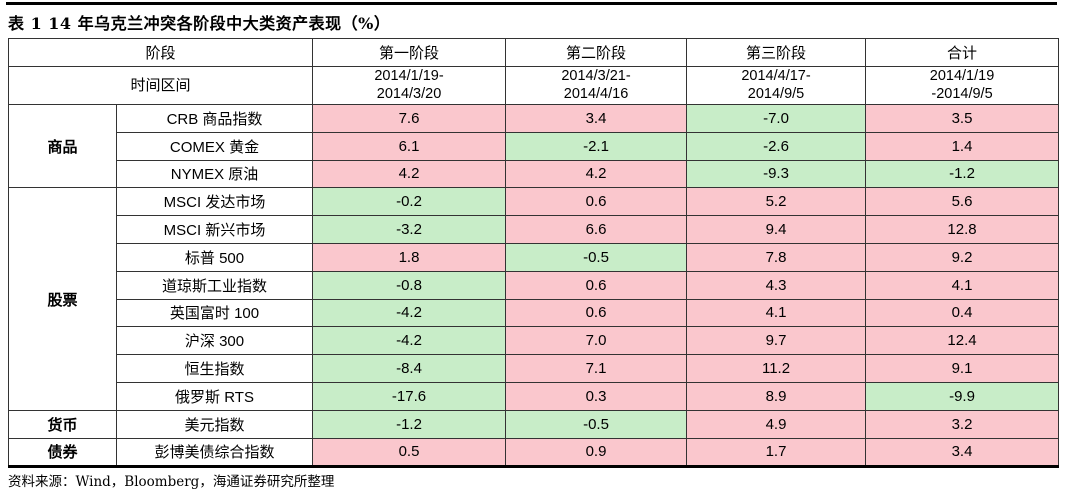  I want to click on value-cell: 7.1, so click(596, 368).